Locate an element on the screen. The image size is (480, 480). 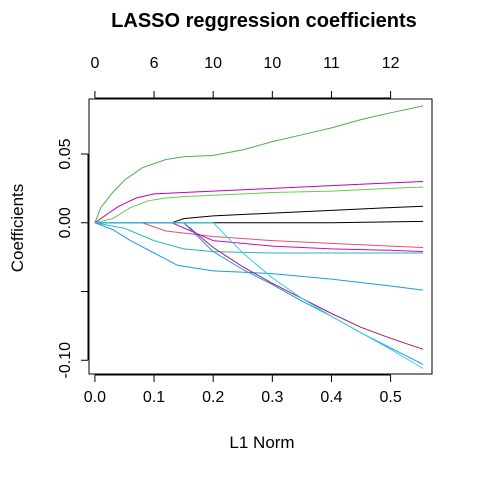
x-axis-label: L1 Norm is located at coordinates (261, 442).